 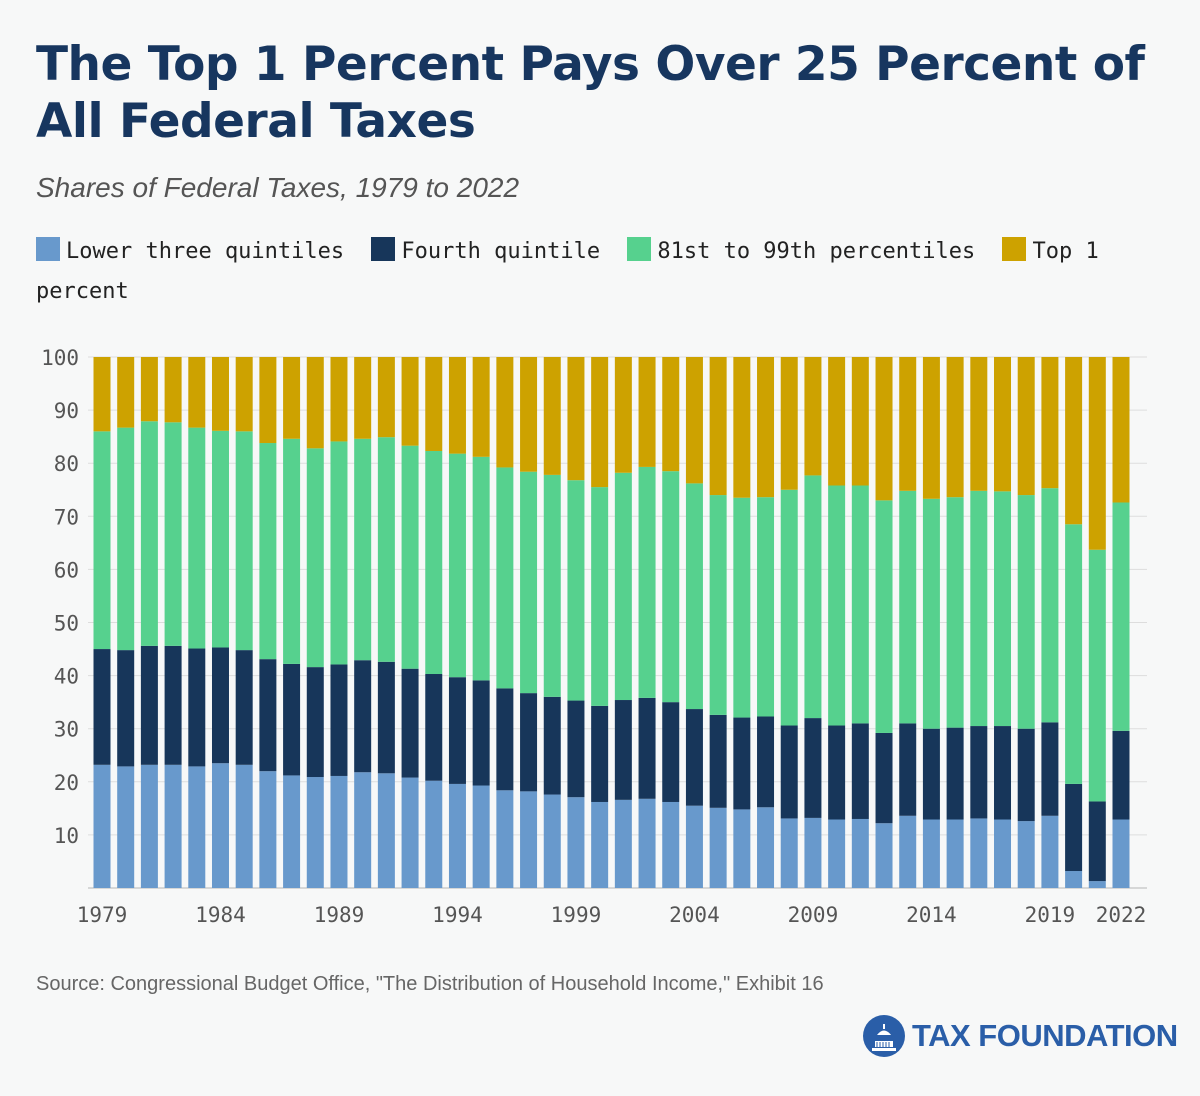 I want to click on bar-segment-top-1-percent-2001, so click(x=623, y=415).